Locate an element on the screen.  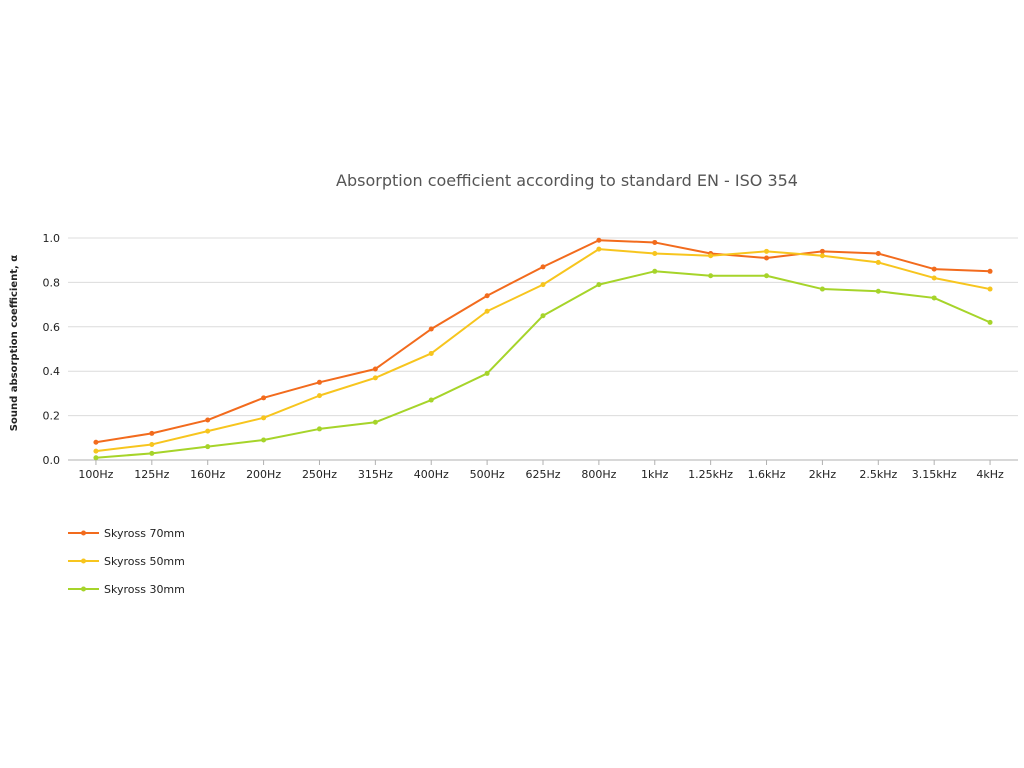
x-tick-label: 2kHz is located at coordinates (823, 474).